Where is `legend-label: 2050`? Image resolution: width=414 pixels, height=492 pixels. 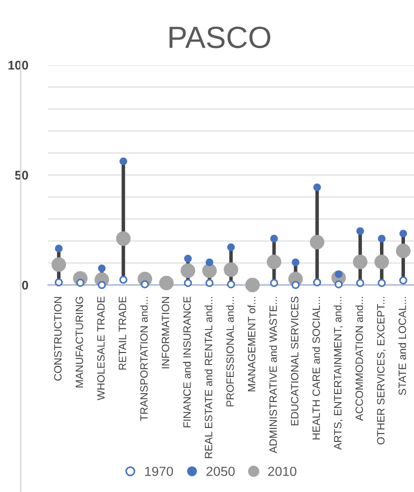 legend-label: 2050 is located at coordinates (220, 471).